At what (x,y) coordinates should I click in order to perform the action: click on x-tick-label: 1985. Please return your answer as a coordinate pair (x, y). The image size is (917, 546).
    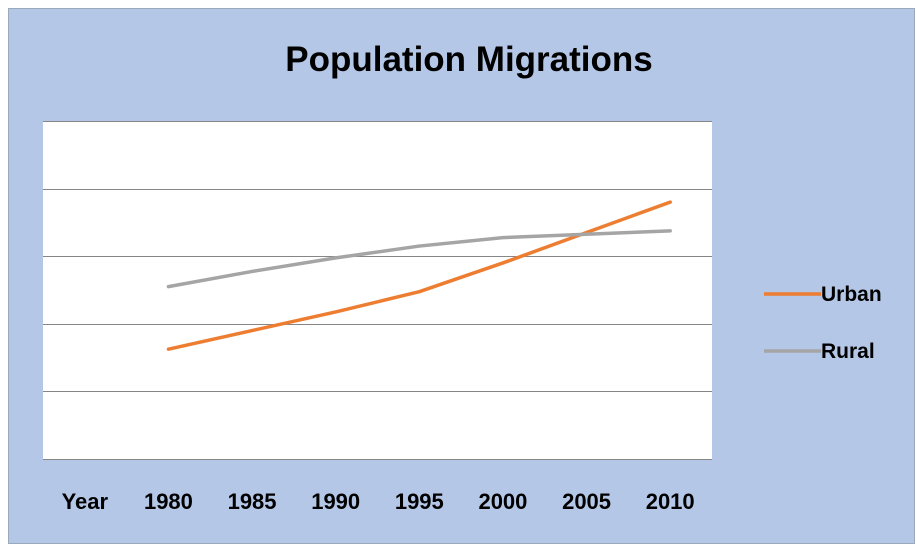
    Looking at the image, I should click on (252, 501).